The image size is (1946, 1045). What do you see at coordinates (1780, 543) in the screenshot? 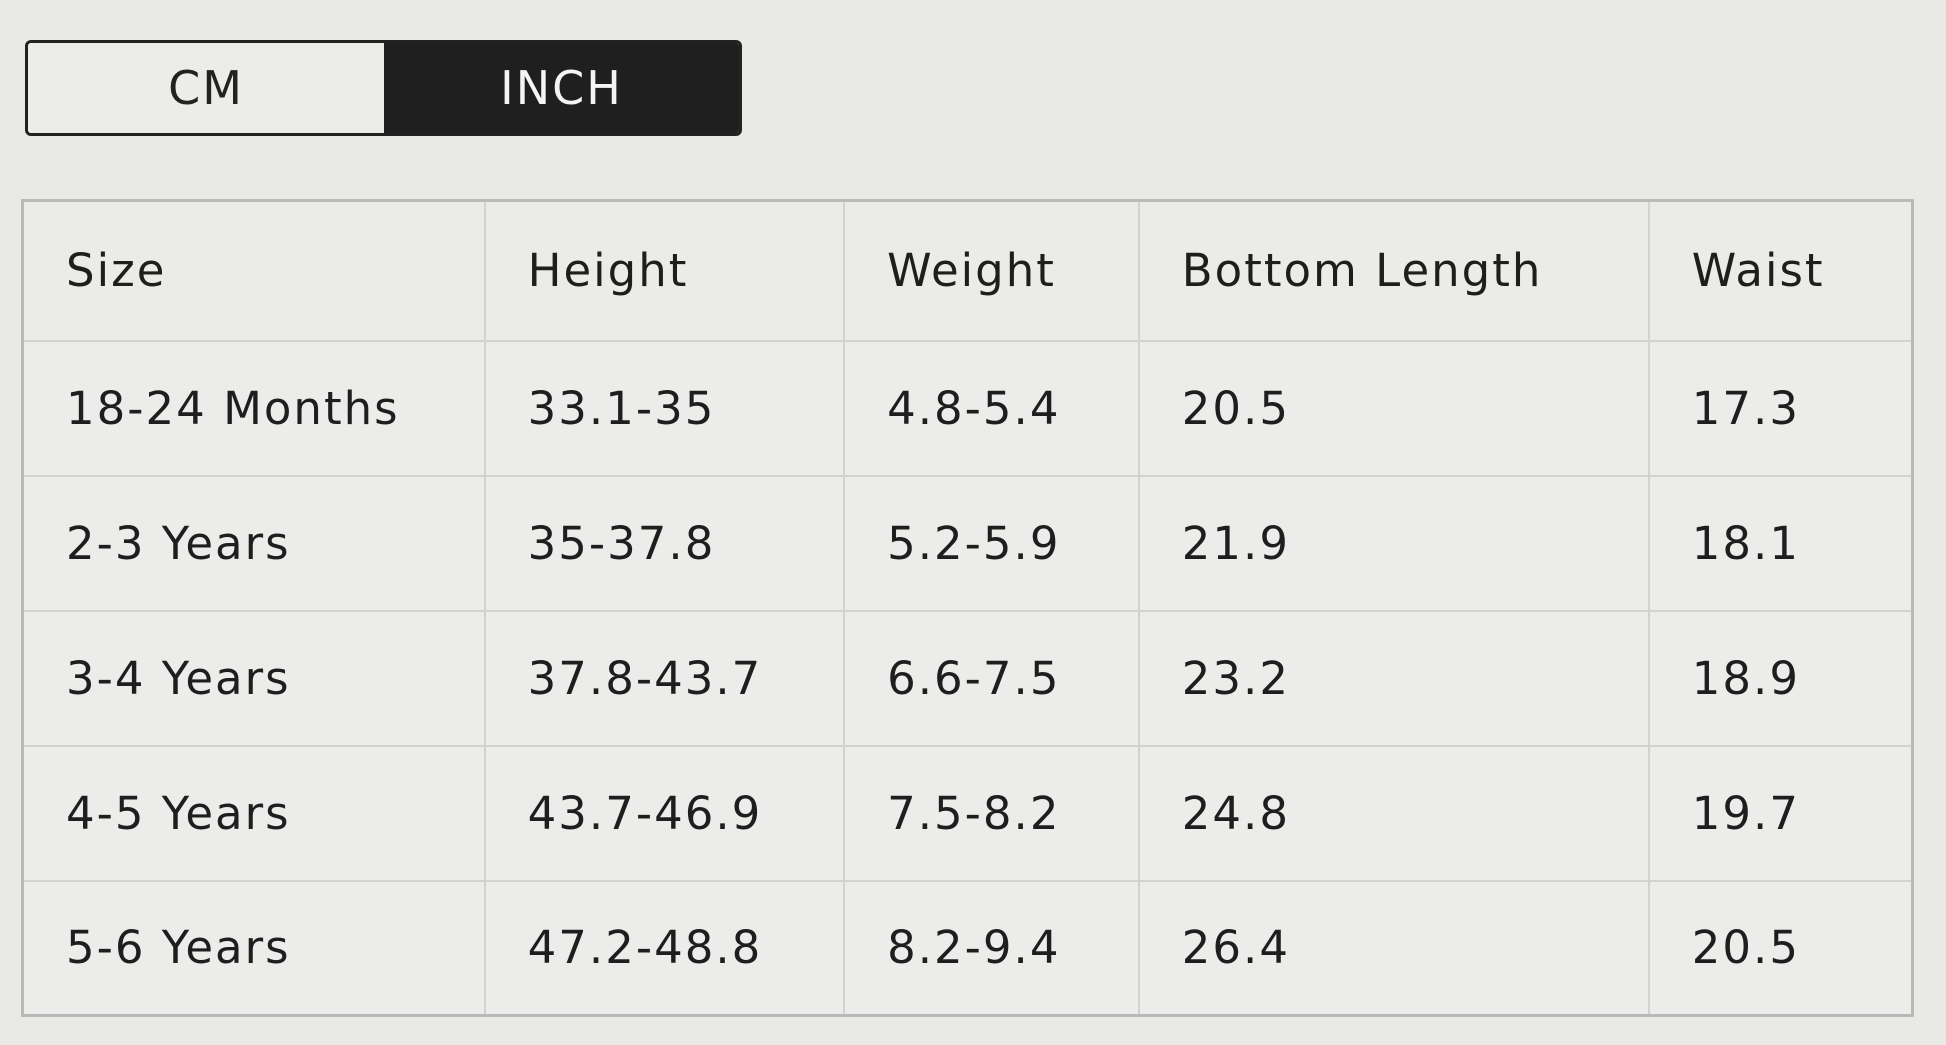
I see `cell-waist: 18.1` at bounding box center [1780, 543].